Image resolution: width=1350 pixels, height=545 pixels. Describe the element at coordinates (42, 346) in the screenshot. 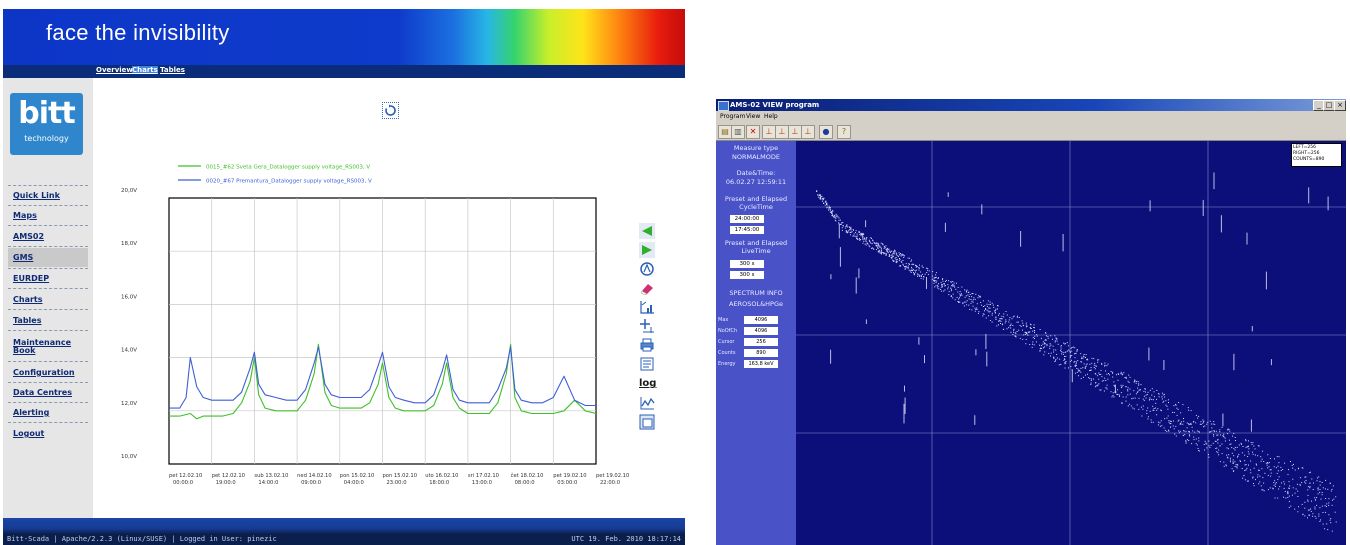

I see `menu-maintenance-book: Maintenance Book` at that location.